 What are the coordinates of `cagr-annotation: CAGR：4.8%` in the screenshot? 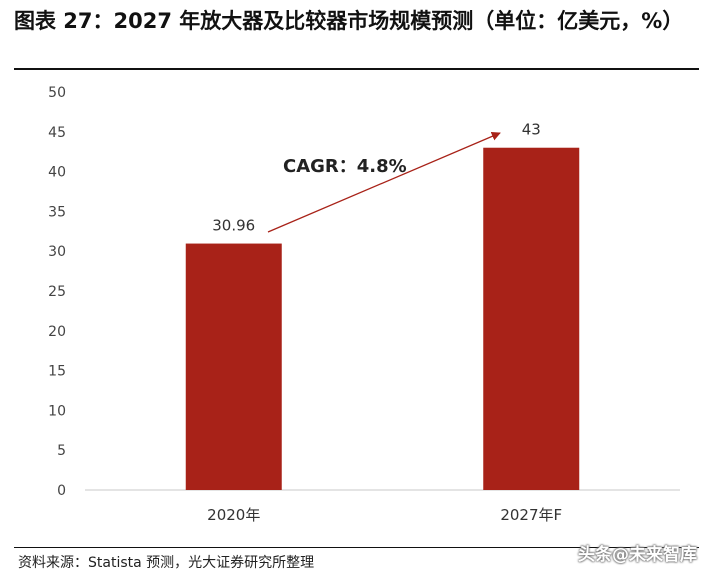 It's located at (345, 166).